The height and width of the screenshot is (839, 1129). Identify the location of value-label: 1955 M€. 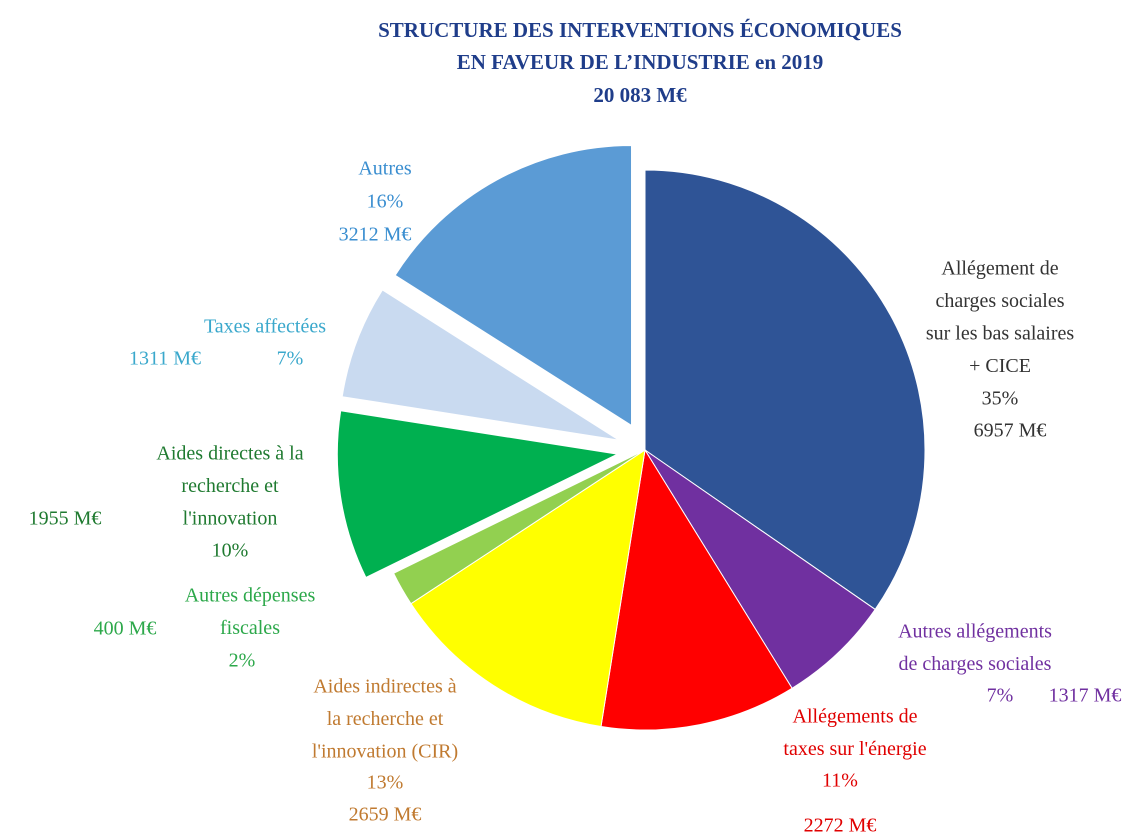
(65, 519).